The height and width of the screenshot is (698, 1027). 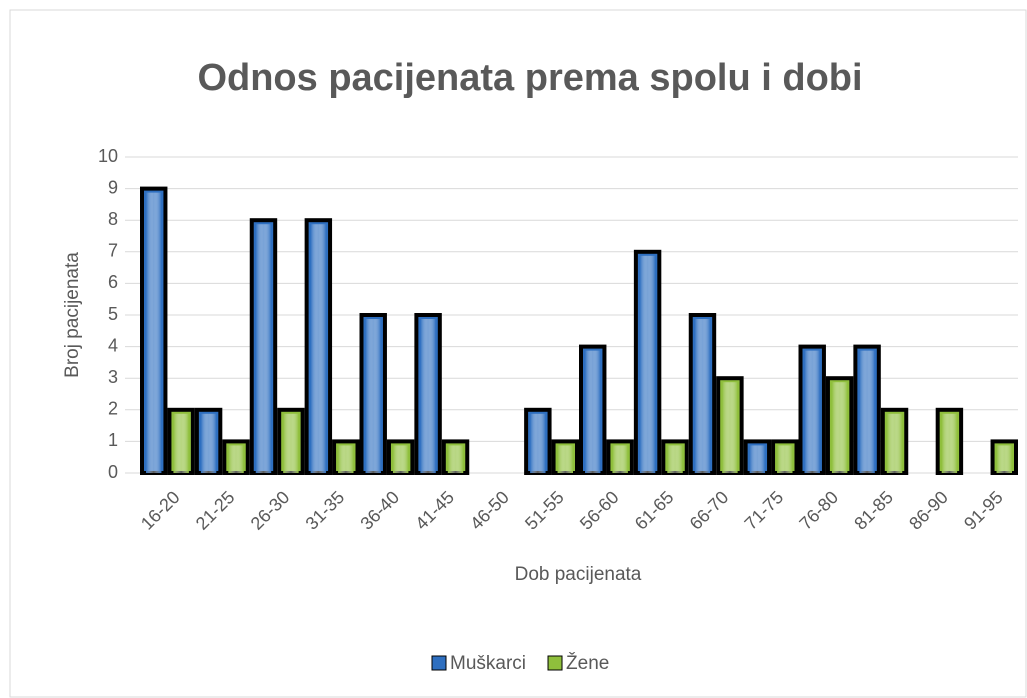 I want to click on y-tick-label: 0, so click(x=113, y=472).